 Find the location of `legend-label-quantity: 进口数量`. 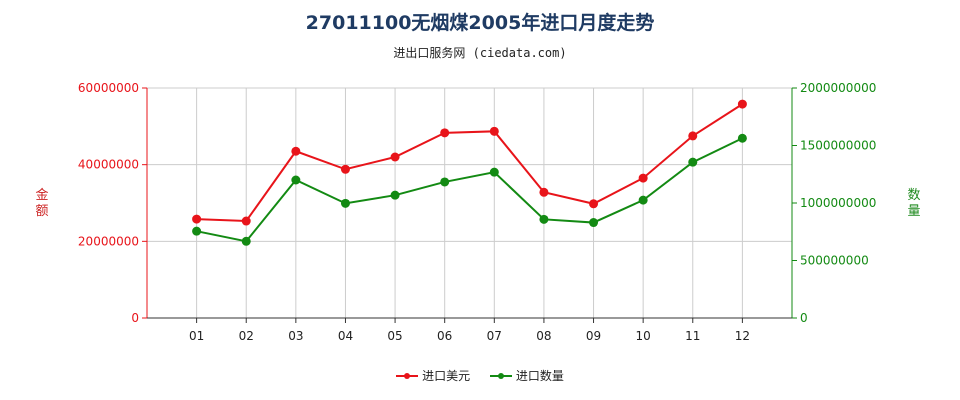

legend-label-quantity: 进口数量 is located at coordinates (539, 376).